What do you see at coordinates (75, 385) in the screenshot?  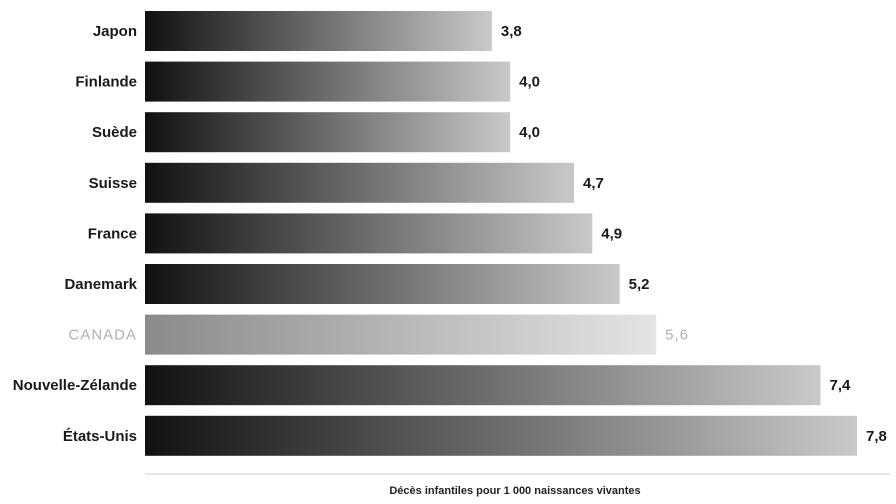 I see `category-label-nouvelle-zelande: Nouvelle-Zélande` at bounding box center [75, 385].